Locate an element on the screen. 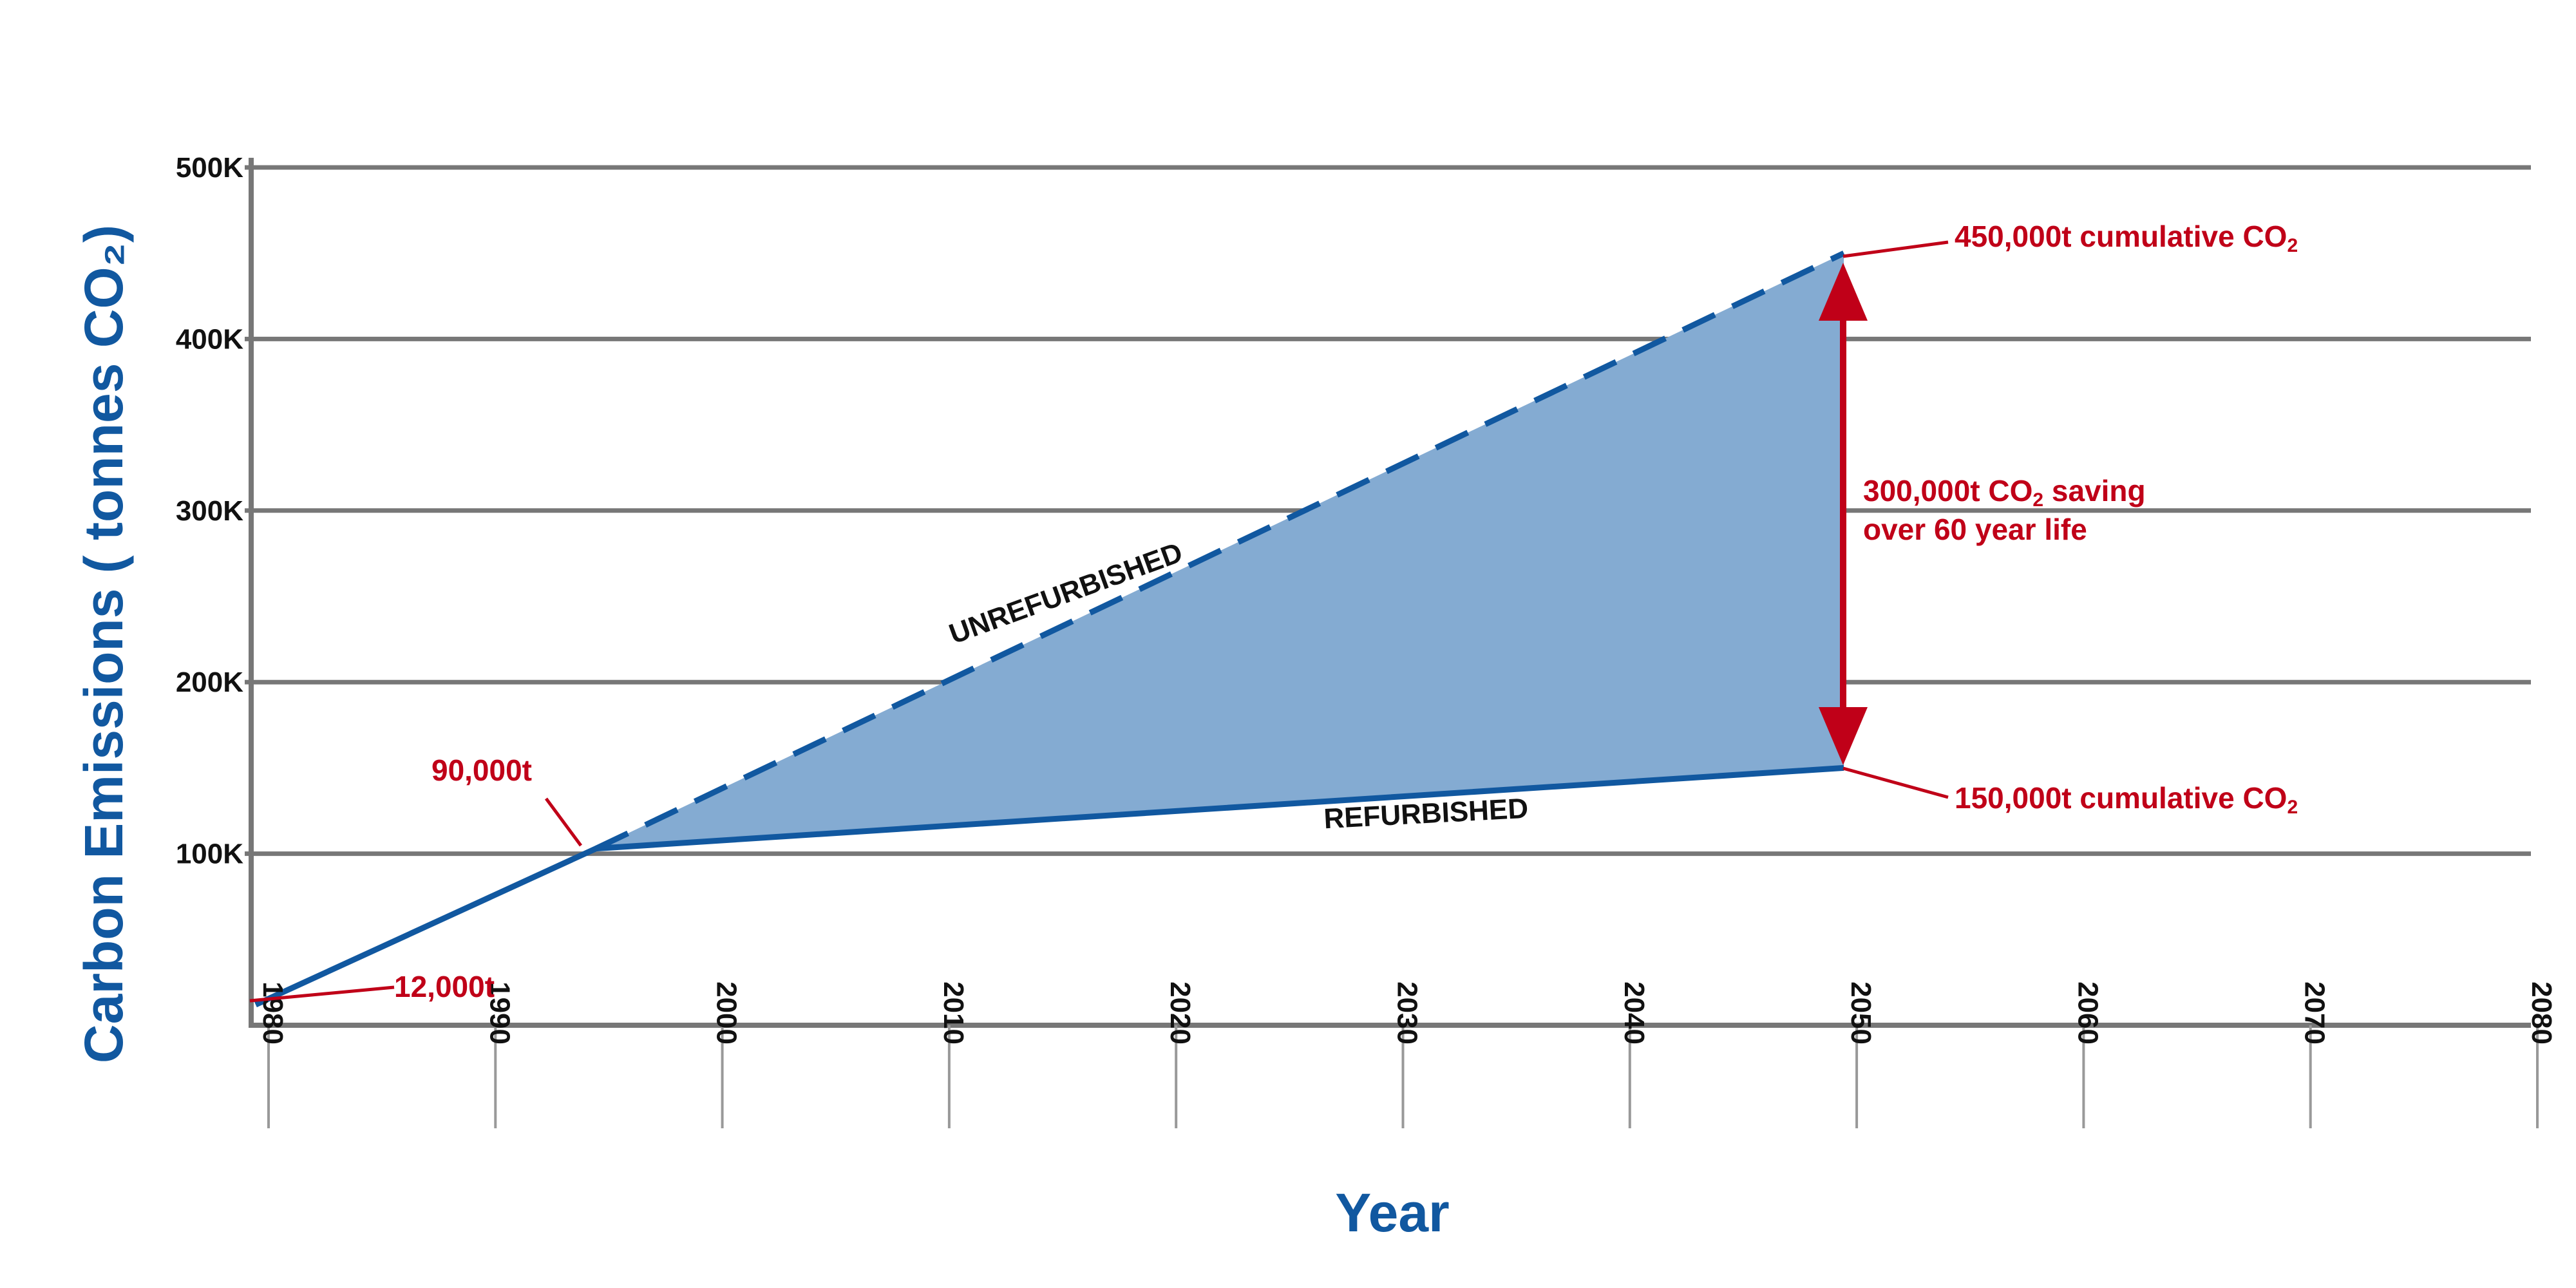 This screenshot has width=2576, height=1288. saving-label-line2: over 60 year life is located at coordinates (1975, 529).